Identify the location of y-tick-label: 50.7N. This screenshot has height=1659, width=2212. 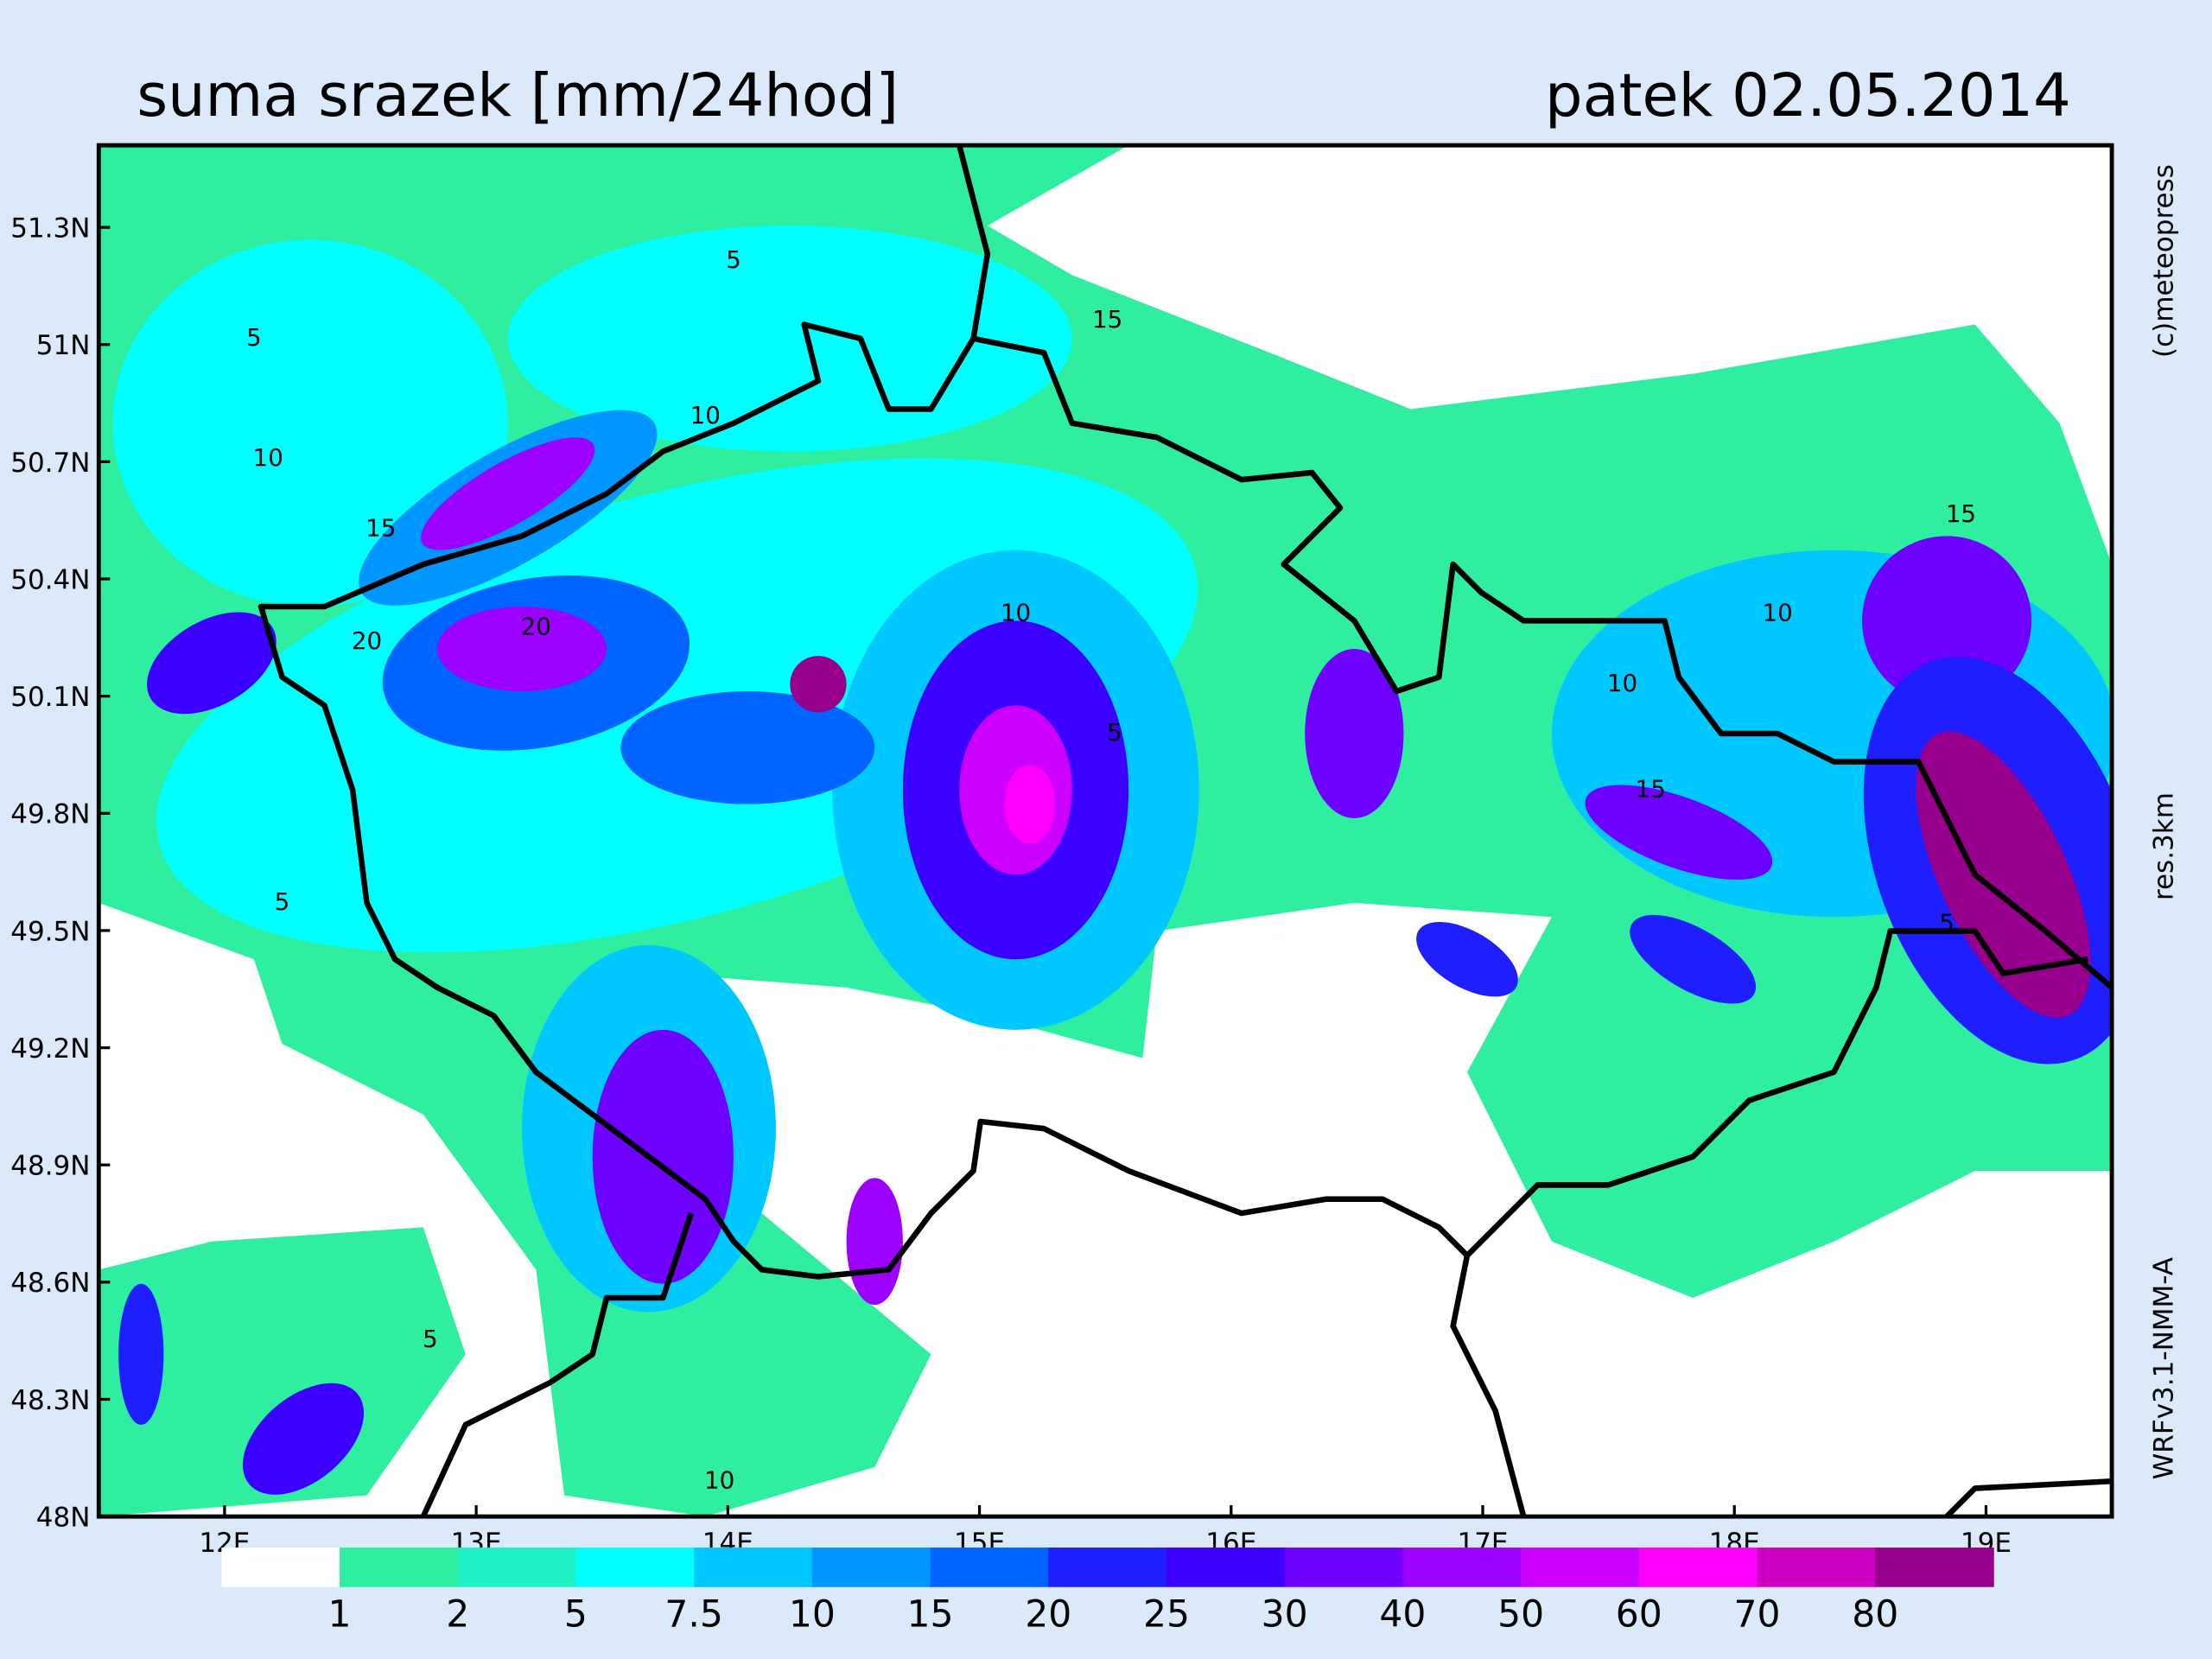
(50, 463).